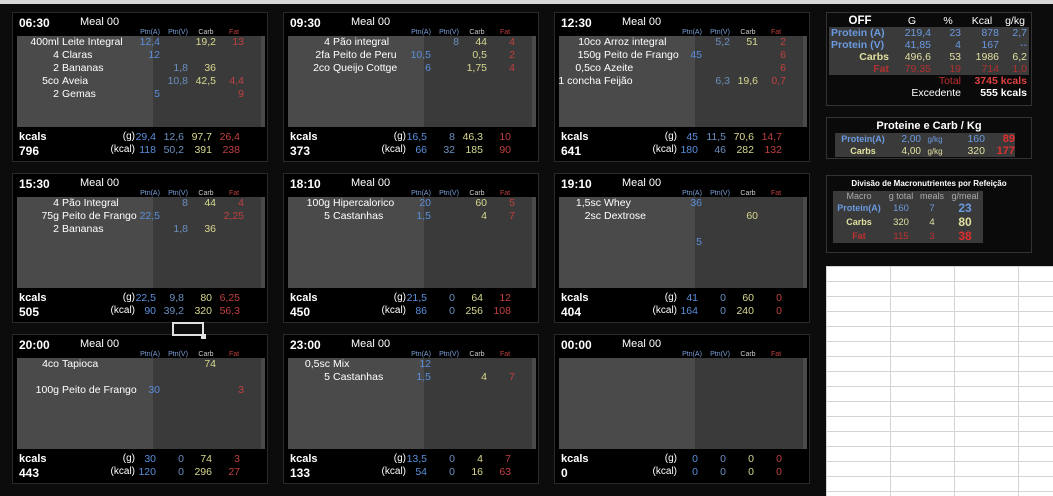 This screenshot has width=1053, height=496. Describe the element at coordinates (141, 42) in the screenshot. I see `food-row: 400ml Leite Integral 12,4 19,2 13` at that location.